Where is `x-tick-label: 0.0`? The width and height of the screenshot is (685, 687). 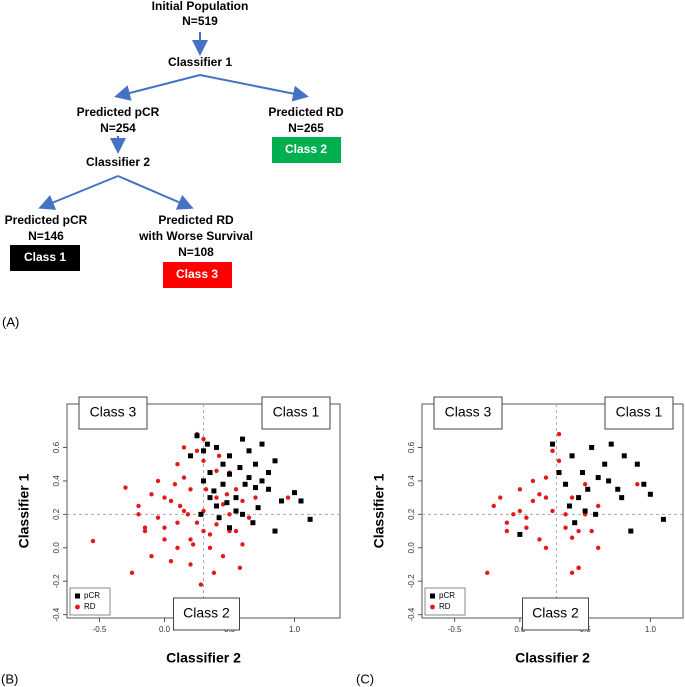
x-tick-label: 0.0 is located at coordinates (520, 629).